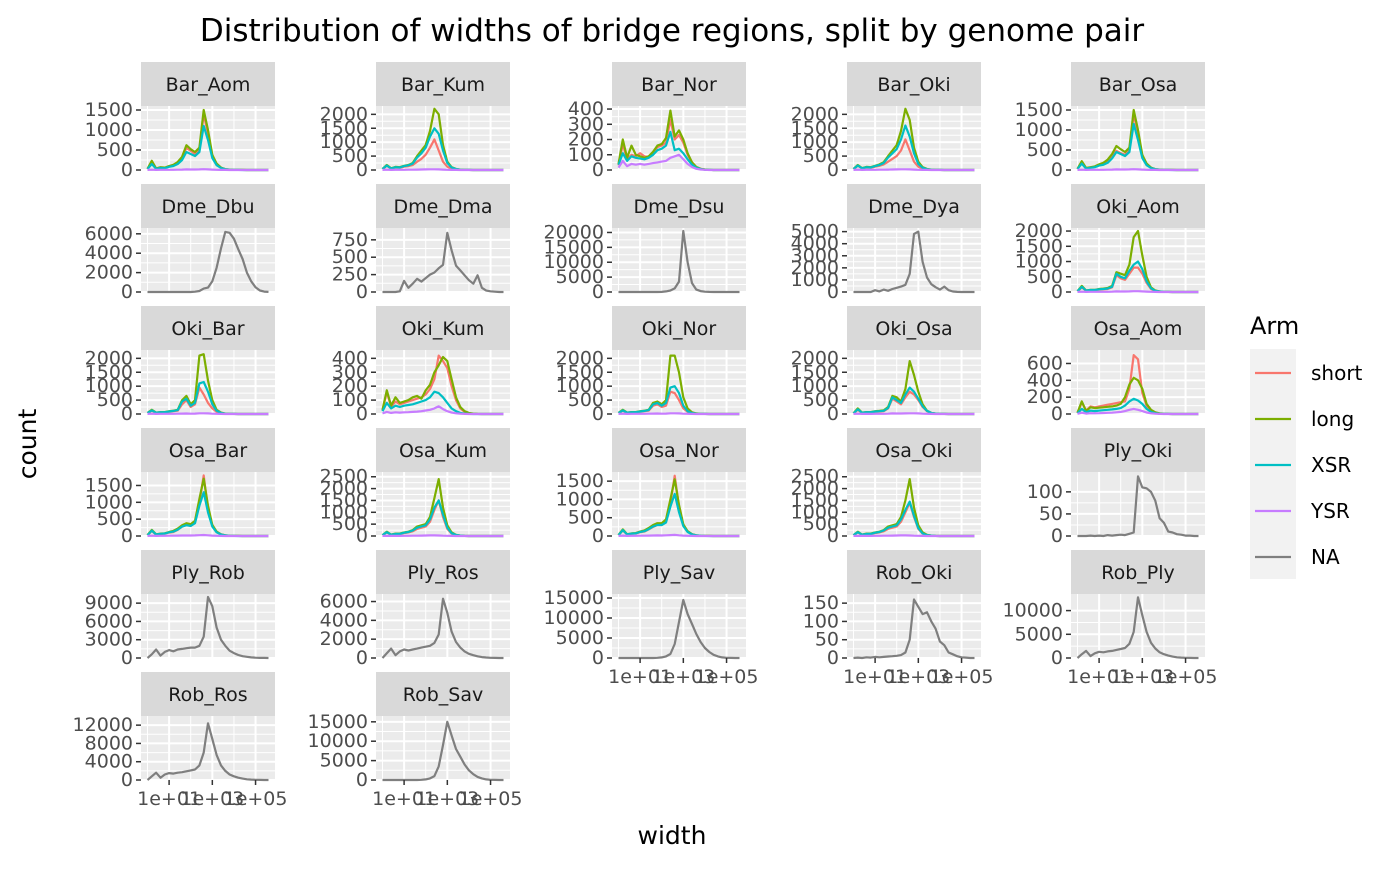  Describe the element at coordinates (640, 677) in the screenshot. I see `x-tick-label: 1e+01` at that location.